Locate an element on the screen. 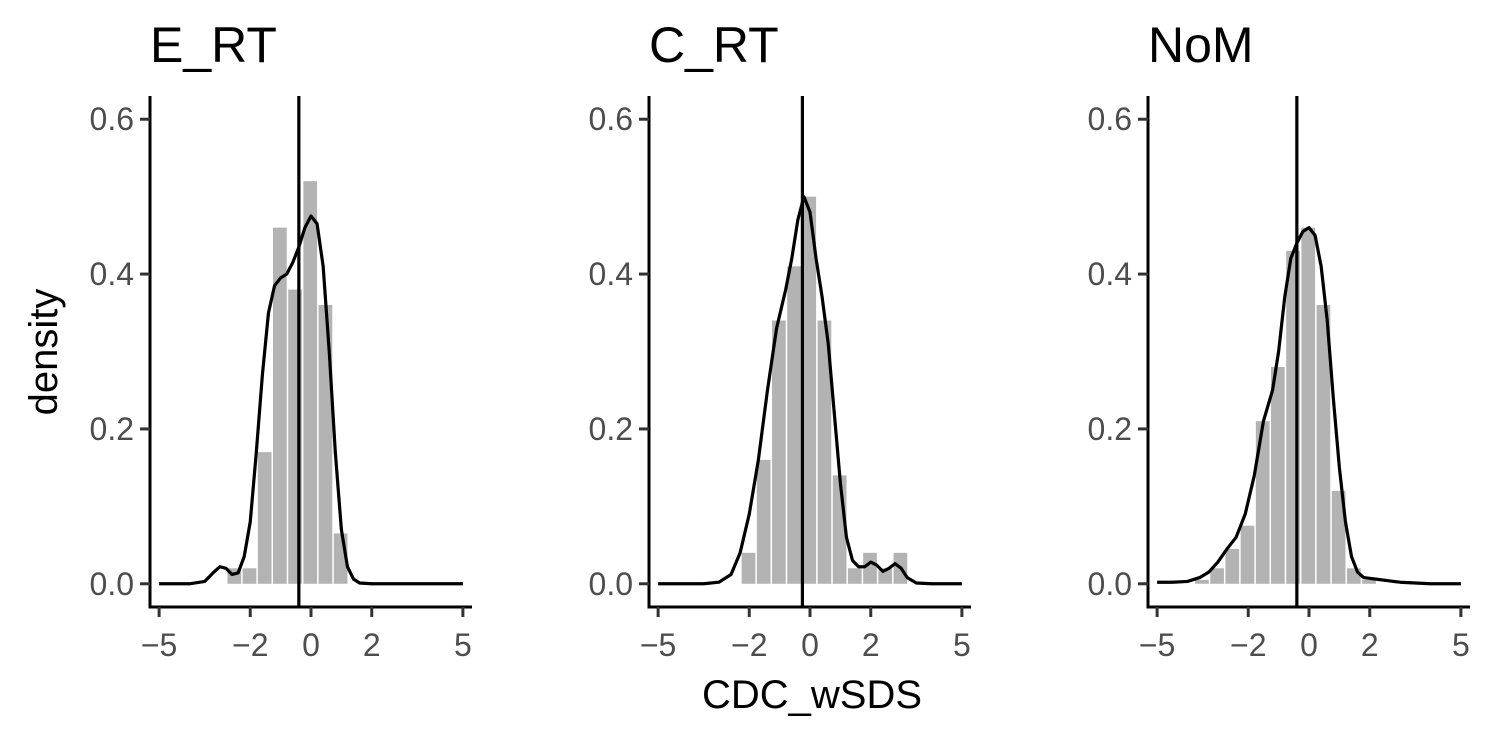  panel-title-nom: NoM is located at coordinates (1201, 45).